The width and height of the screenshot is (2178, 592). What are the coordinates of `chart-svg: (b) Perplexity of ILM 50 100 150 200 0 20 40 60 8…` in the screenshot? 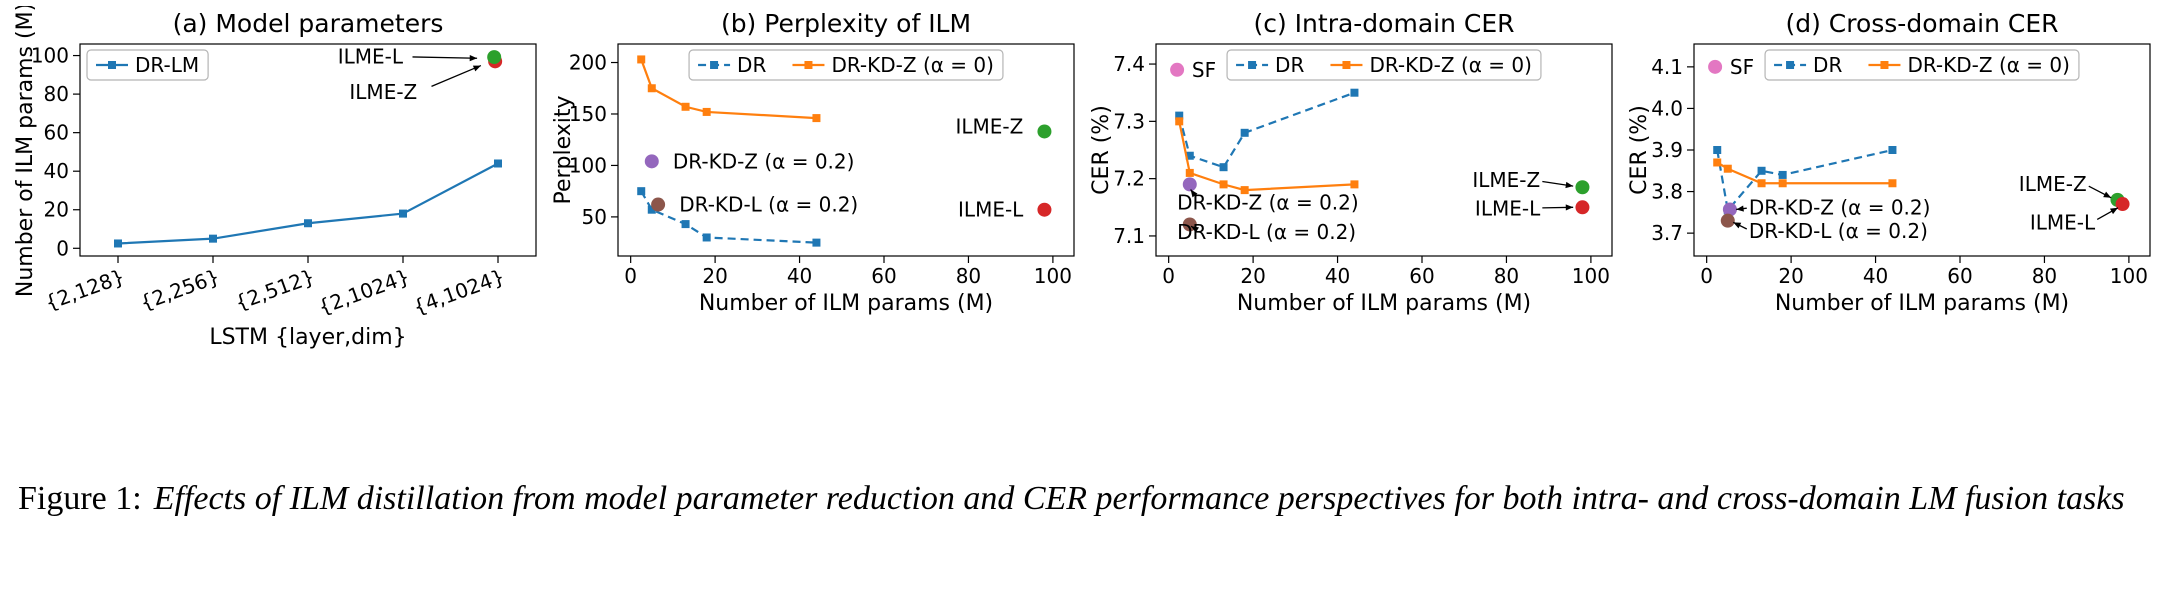 It's located at (813, 162).